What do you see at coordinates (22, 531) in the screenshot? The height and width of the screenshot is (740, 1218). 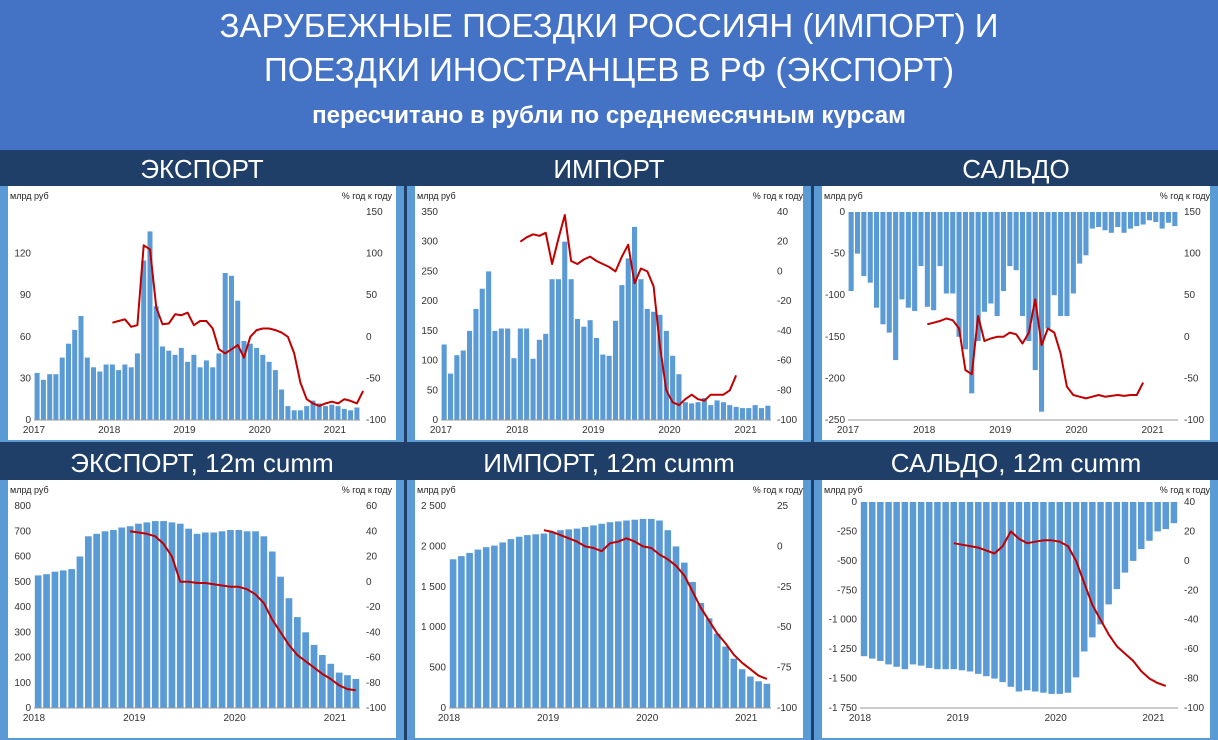 I see `y-tick-label: 700` at bounding box center [22, 531].